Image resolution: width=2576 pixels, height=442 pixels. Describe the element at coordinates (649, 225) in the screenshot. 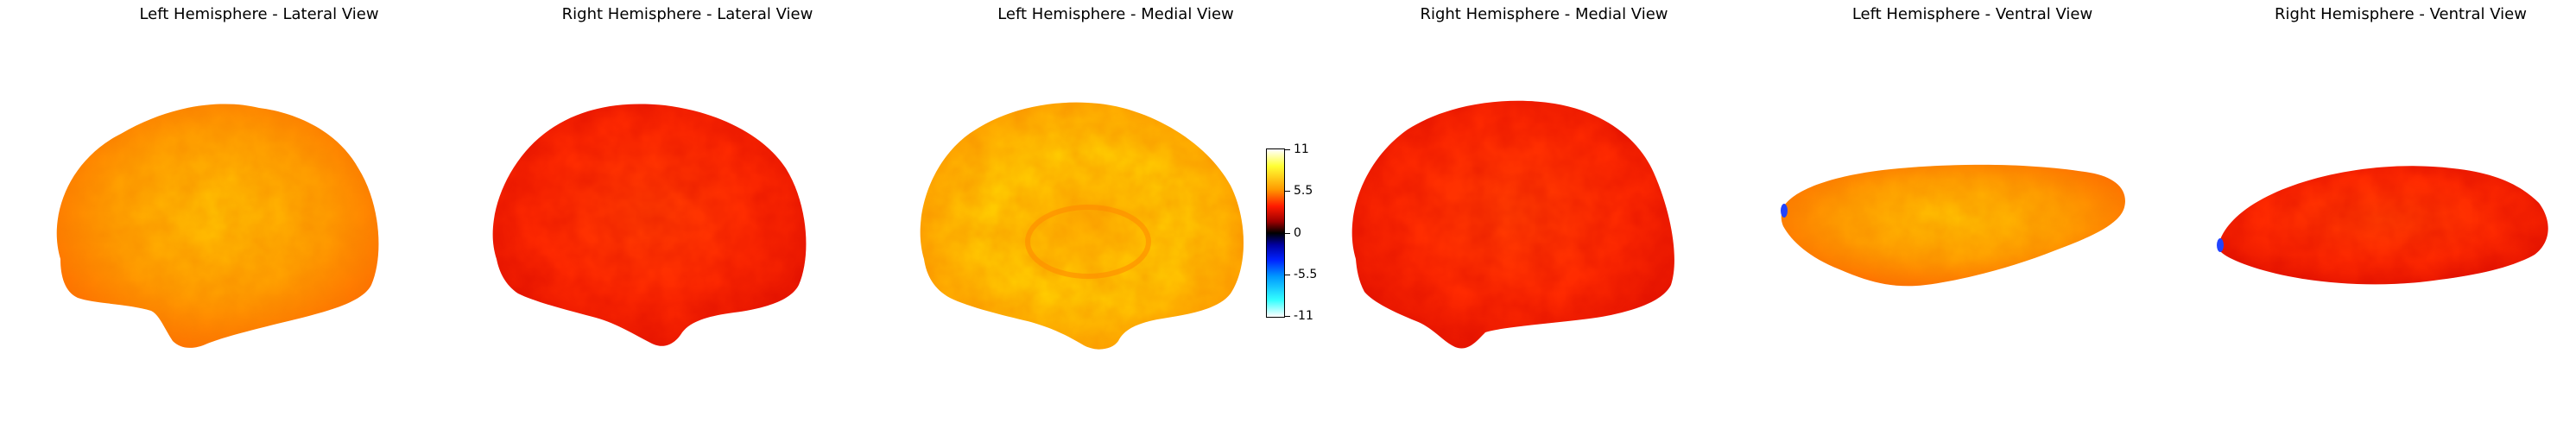

I see `brain-right-lateral` at that location.